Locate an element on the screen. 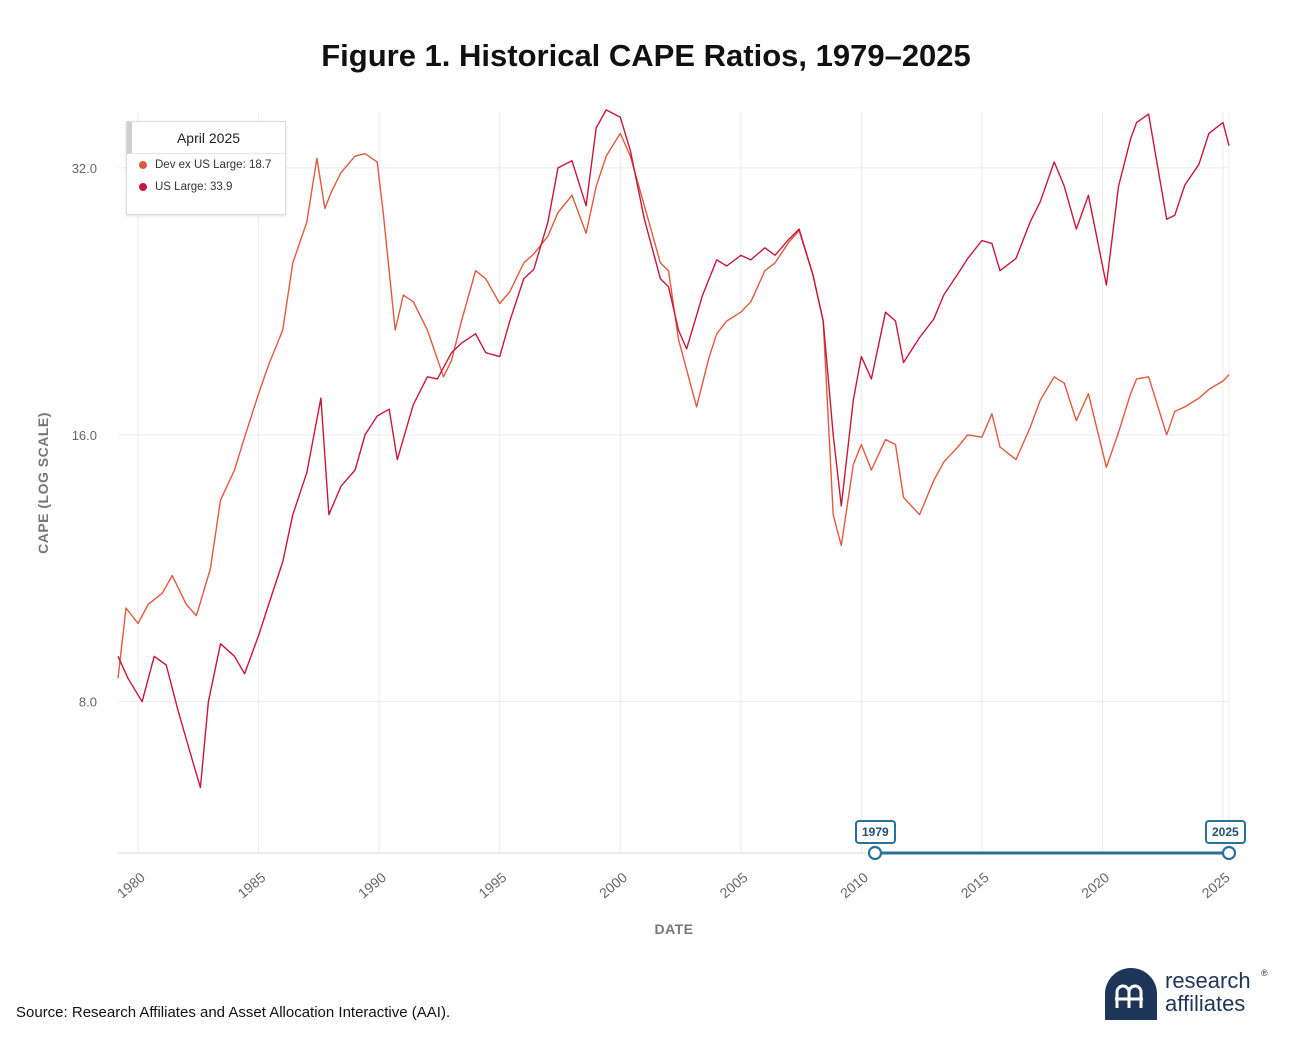  x-tick-label: 1995 is located at coordinates (492, 885).